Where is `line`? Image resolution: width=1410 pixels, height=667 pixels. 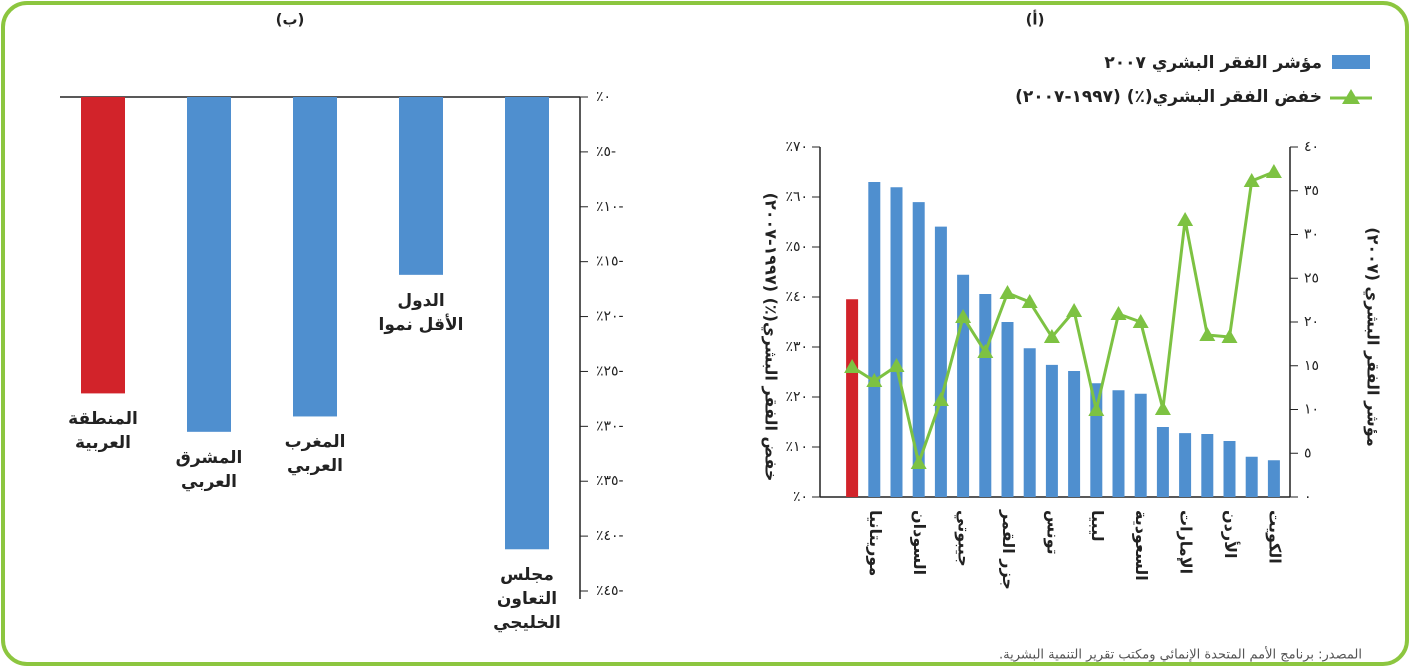 line is located at coordinates (1063, 319).